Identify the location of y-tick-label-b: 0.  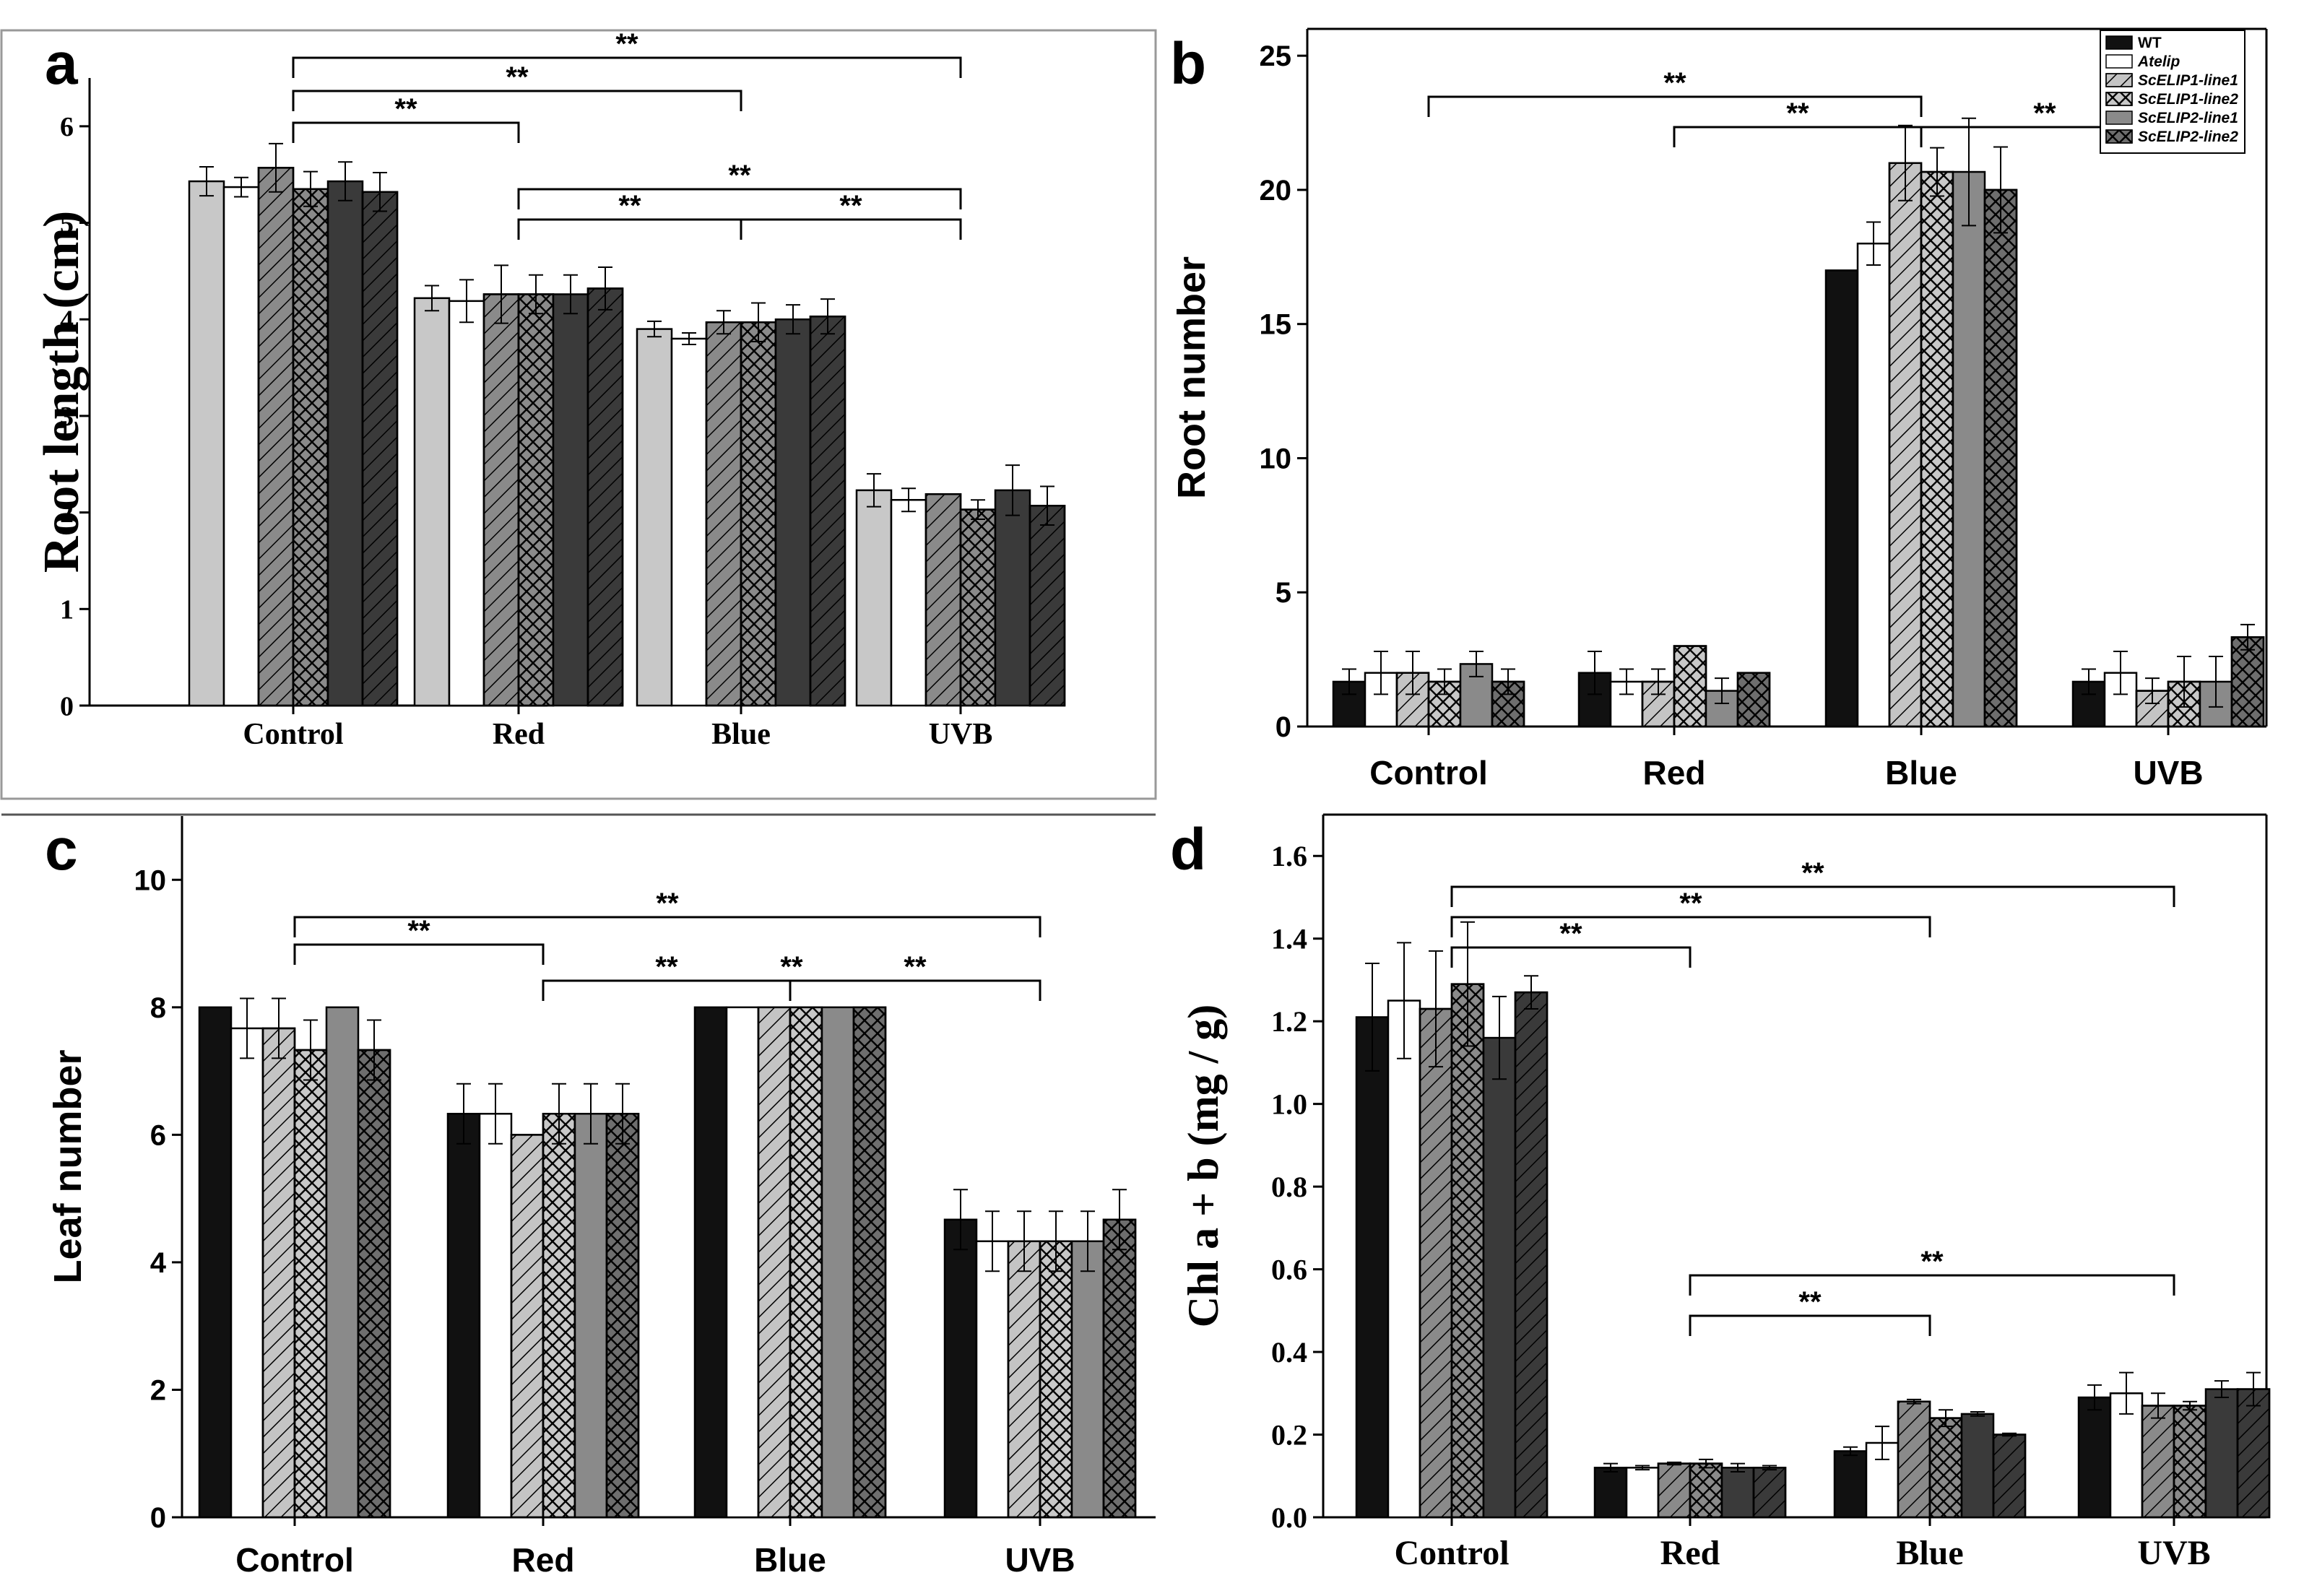
(1283, 727).